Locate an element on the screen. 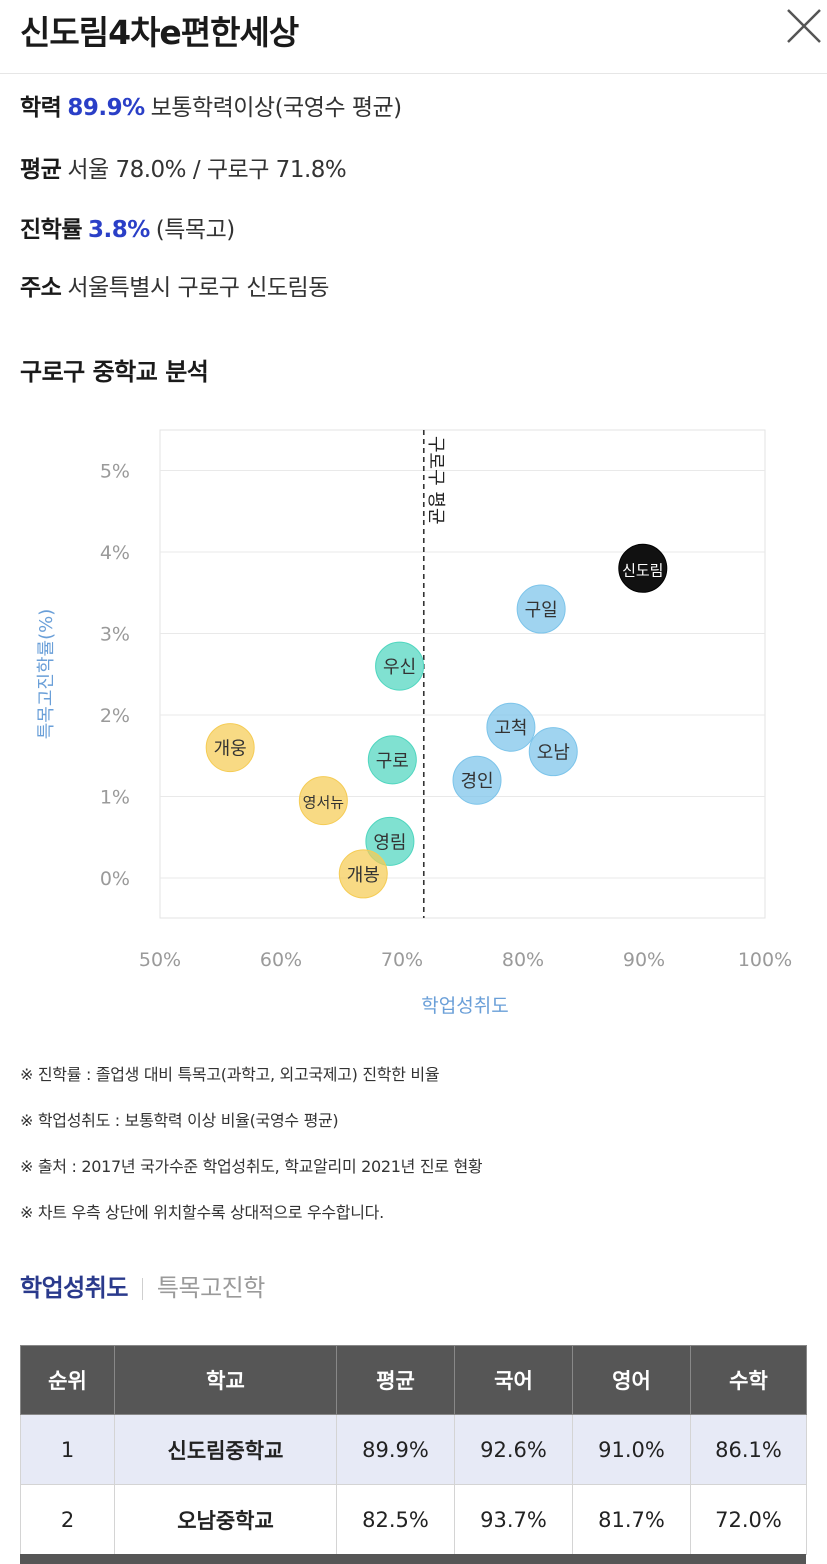  achievement-value: 89.9% is located at coordinates (106, 108).